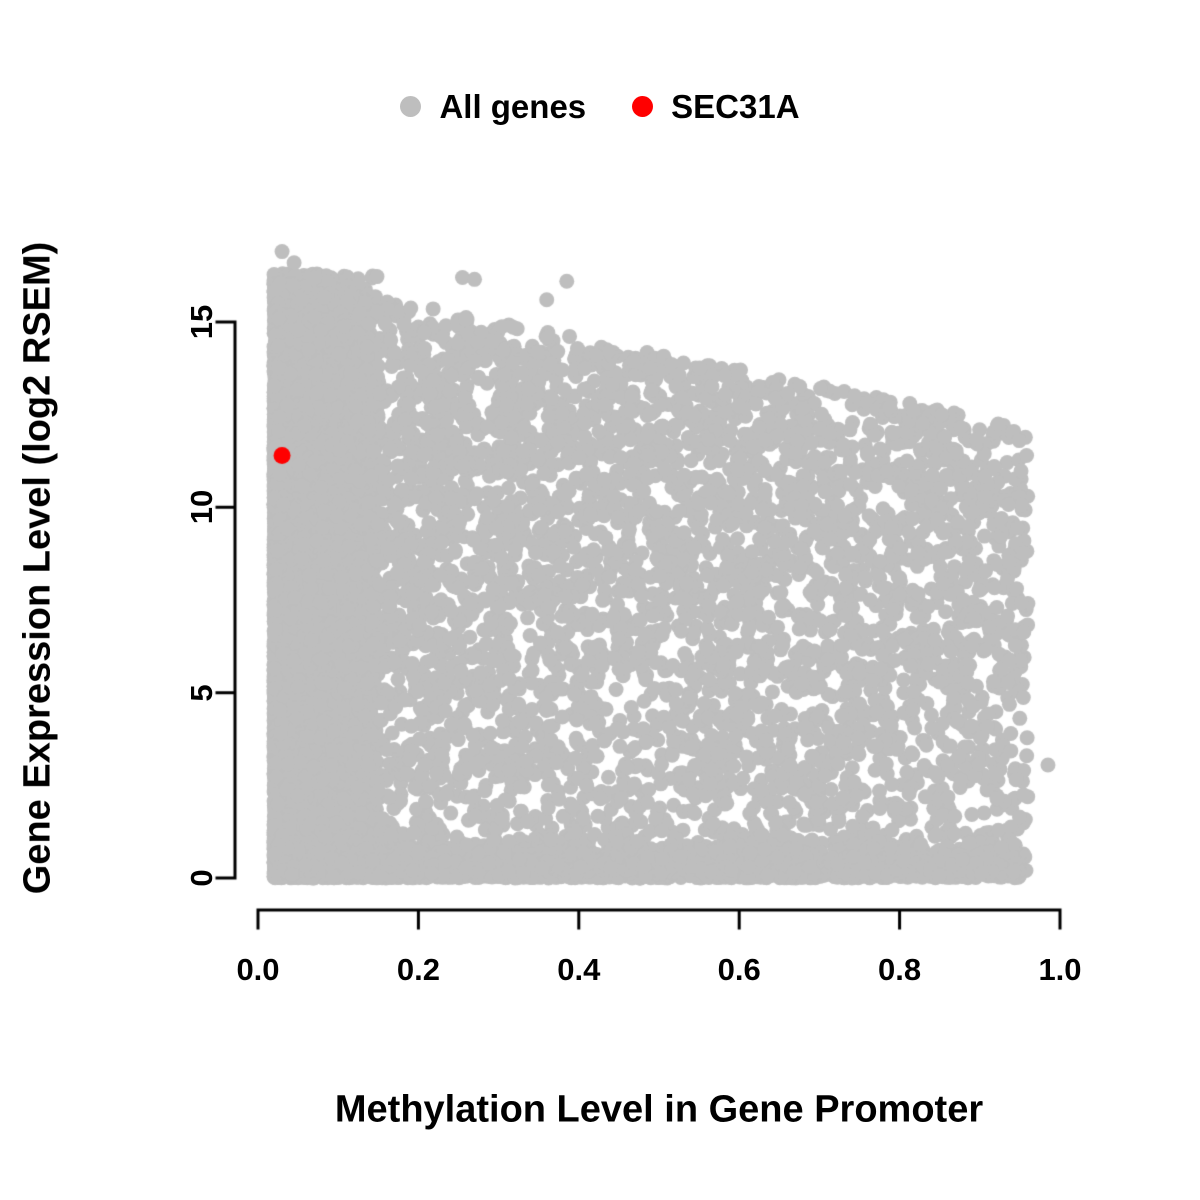 Image resolution: width=1200 pixels, height=1200 pixels. I want to click on legend-label-all-genes: All genes, so click(513, 106).